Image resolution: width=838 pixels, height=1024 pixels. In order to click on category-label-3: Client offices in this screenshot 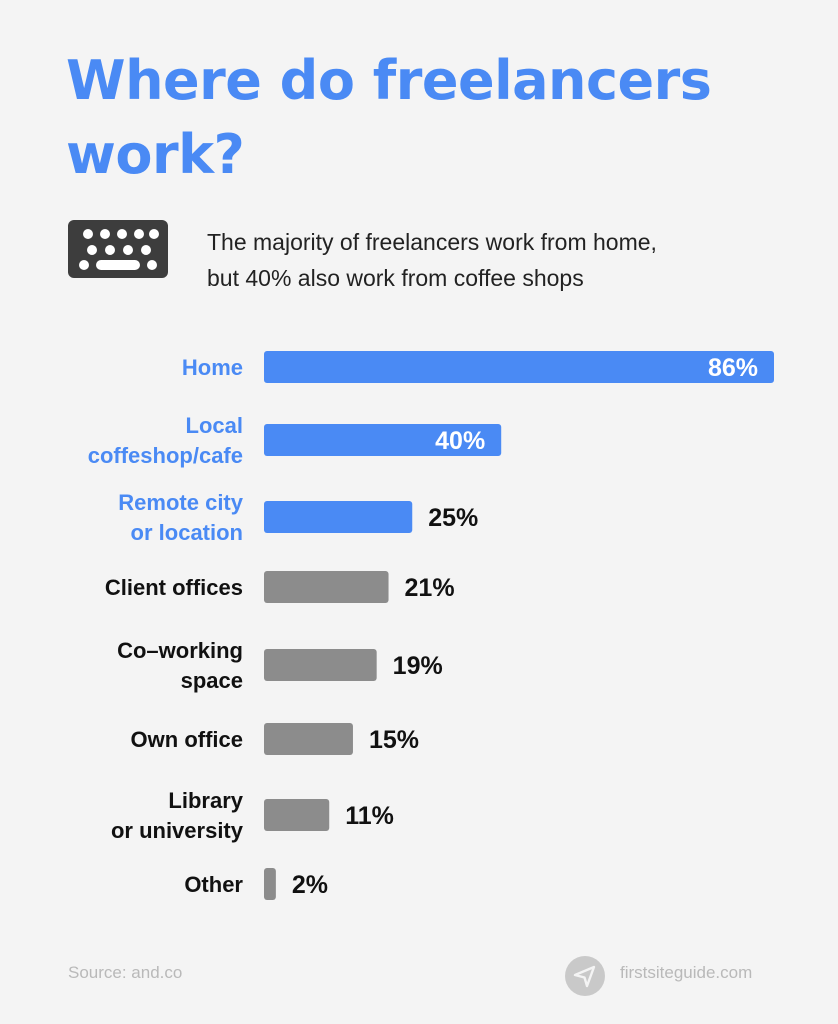, I will do `click(174, 587)`.